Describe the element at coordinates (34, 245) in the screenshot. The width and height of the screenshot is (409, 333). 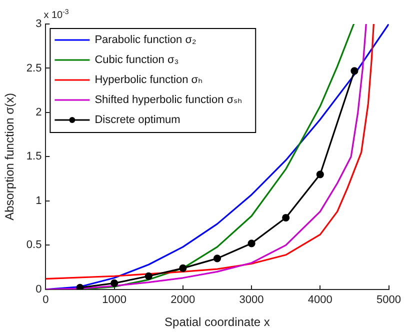
I see `y-tick-label: 0.5` at that location.